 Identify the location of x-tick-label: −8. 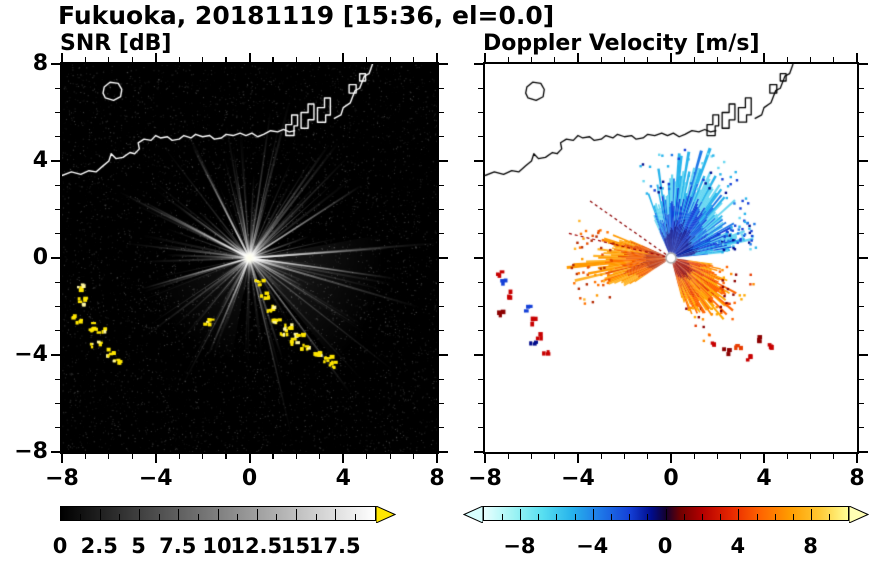
(485, 478).